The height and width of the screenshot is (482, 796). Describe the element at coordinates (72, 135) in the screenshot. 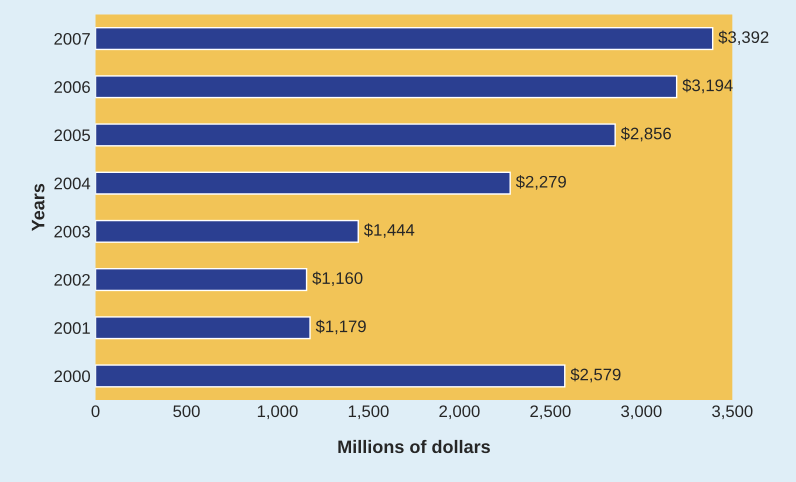

I see `y-tick-label: 2005` at that location.